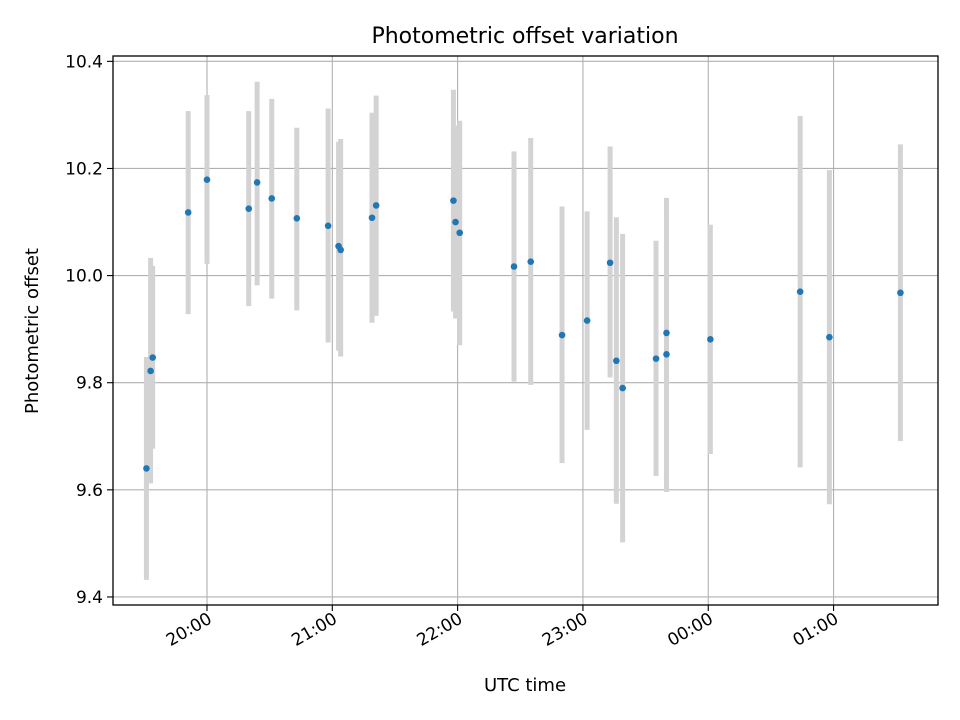  I want to click on y-axis-label: Photometric offset, so click(32, 331).